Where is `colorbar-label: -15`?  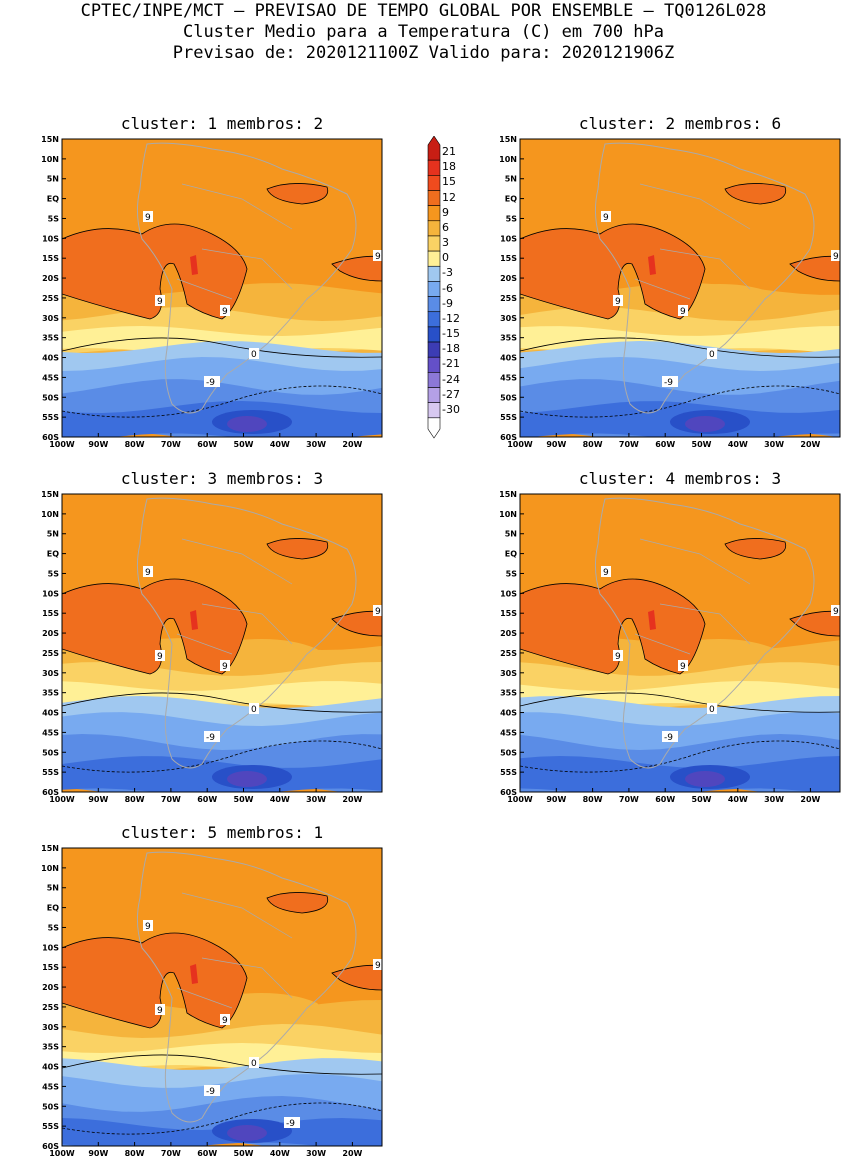
colorbar-label: -15 is located at coordinates (451, 334).